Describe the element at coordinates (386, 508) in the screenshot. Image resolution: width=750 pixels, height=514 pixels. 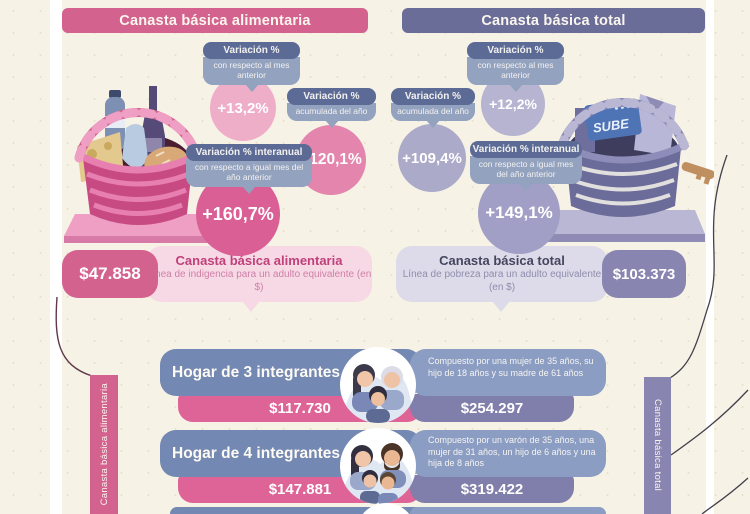
I see `family-5-illustration-partial` at that location.